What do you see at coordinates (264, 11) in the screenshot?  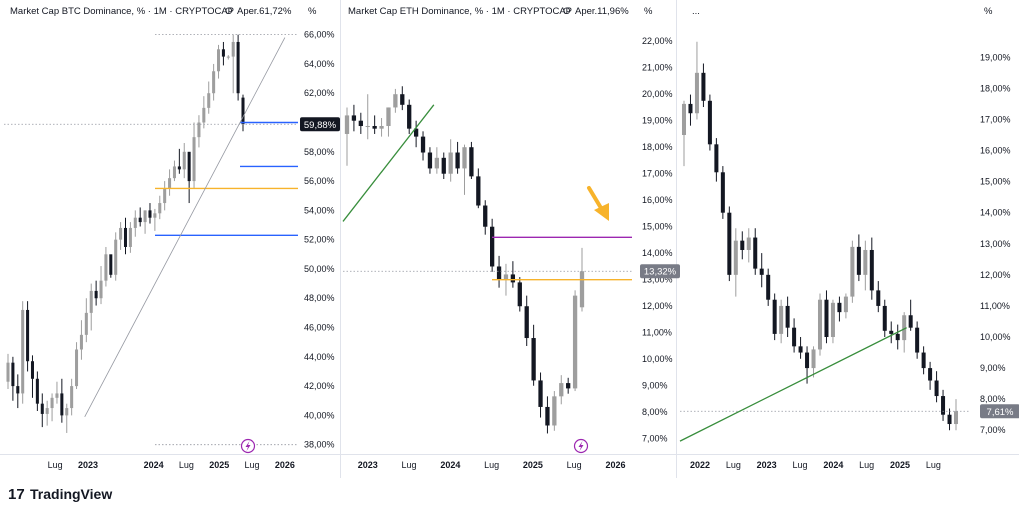 I see `ohlc-open-value: Aper.61,72%` at bounding box center [264, 11].